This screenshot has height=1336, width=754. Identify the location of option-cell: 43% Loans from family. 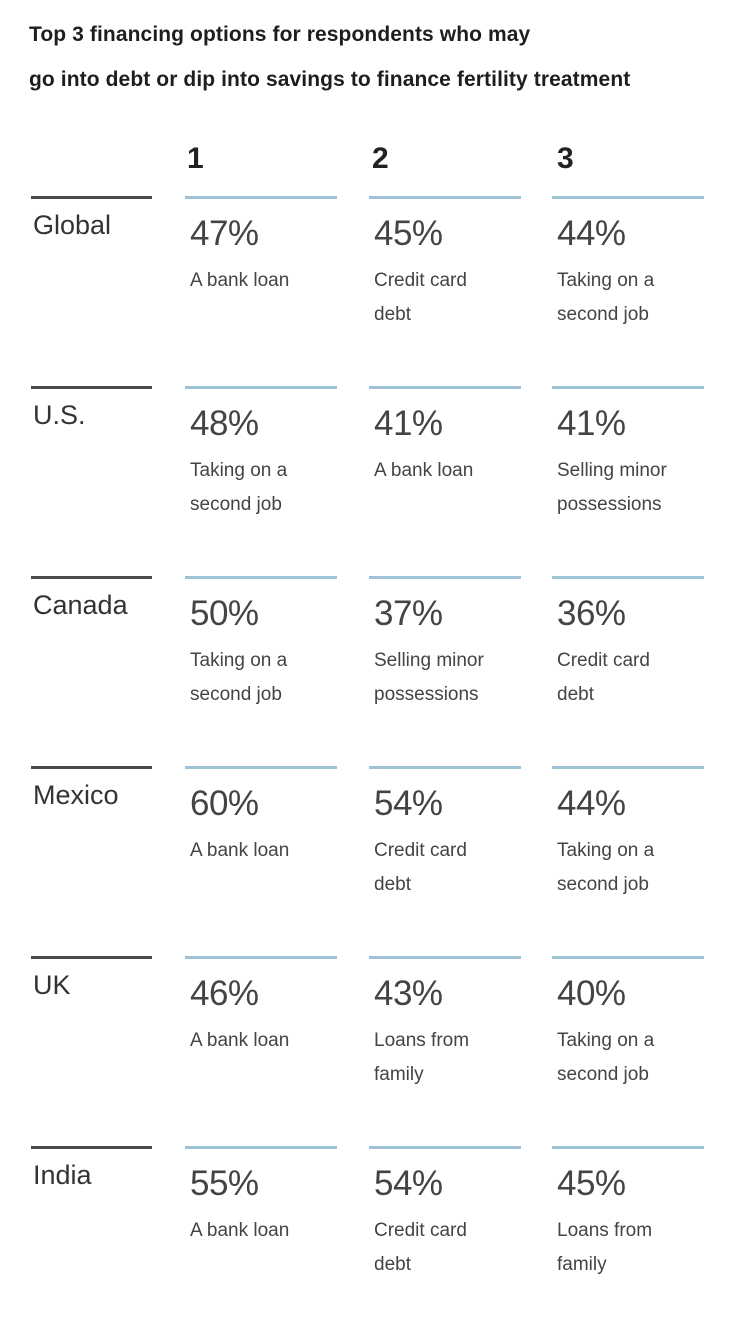
(445, 1024).